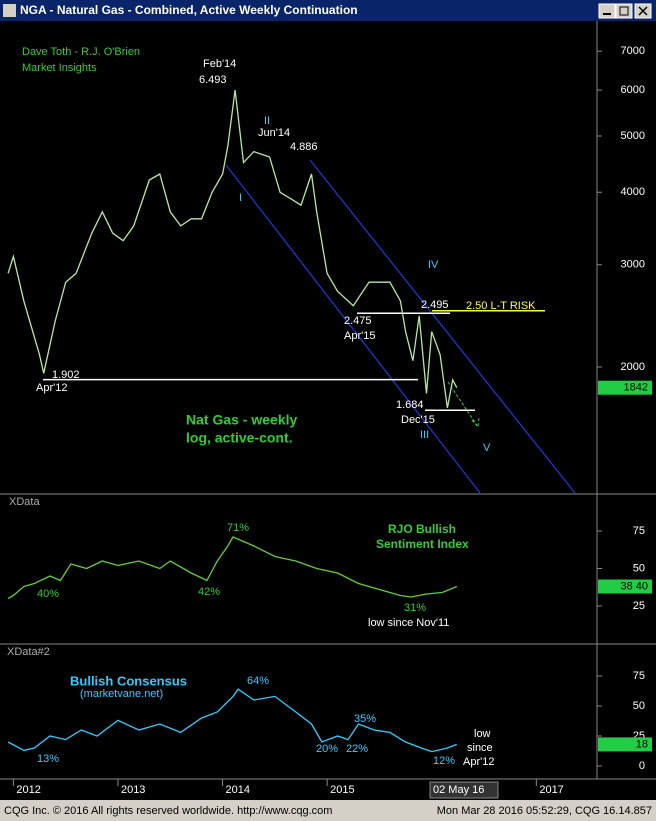 Image resolution: width=656 pixels, height=821 pixels. Describe the element at coordinates (433, 265) in the screenshot. I see `annotation: IV` at that location.